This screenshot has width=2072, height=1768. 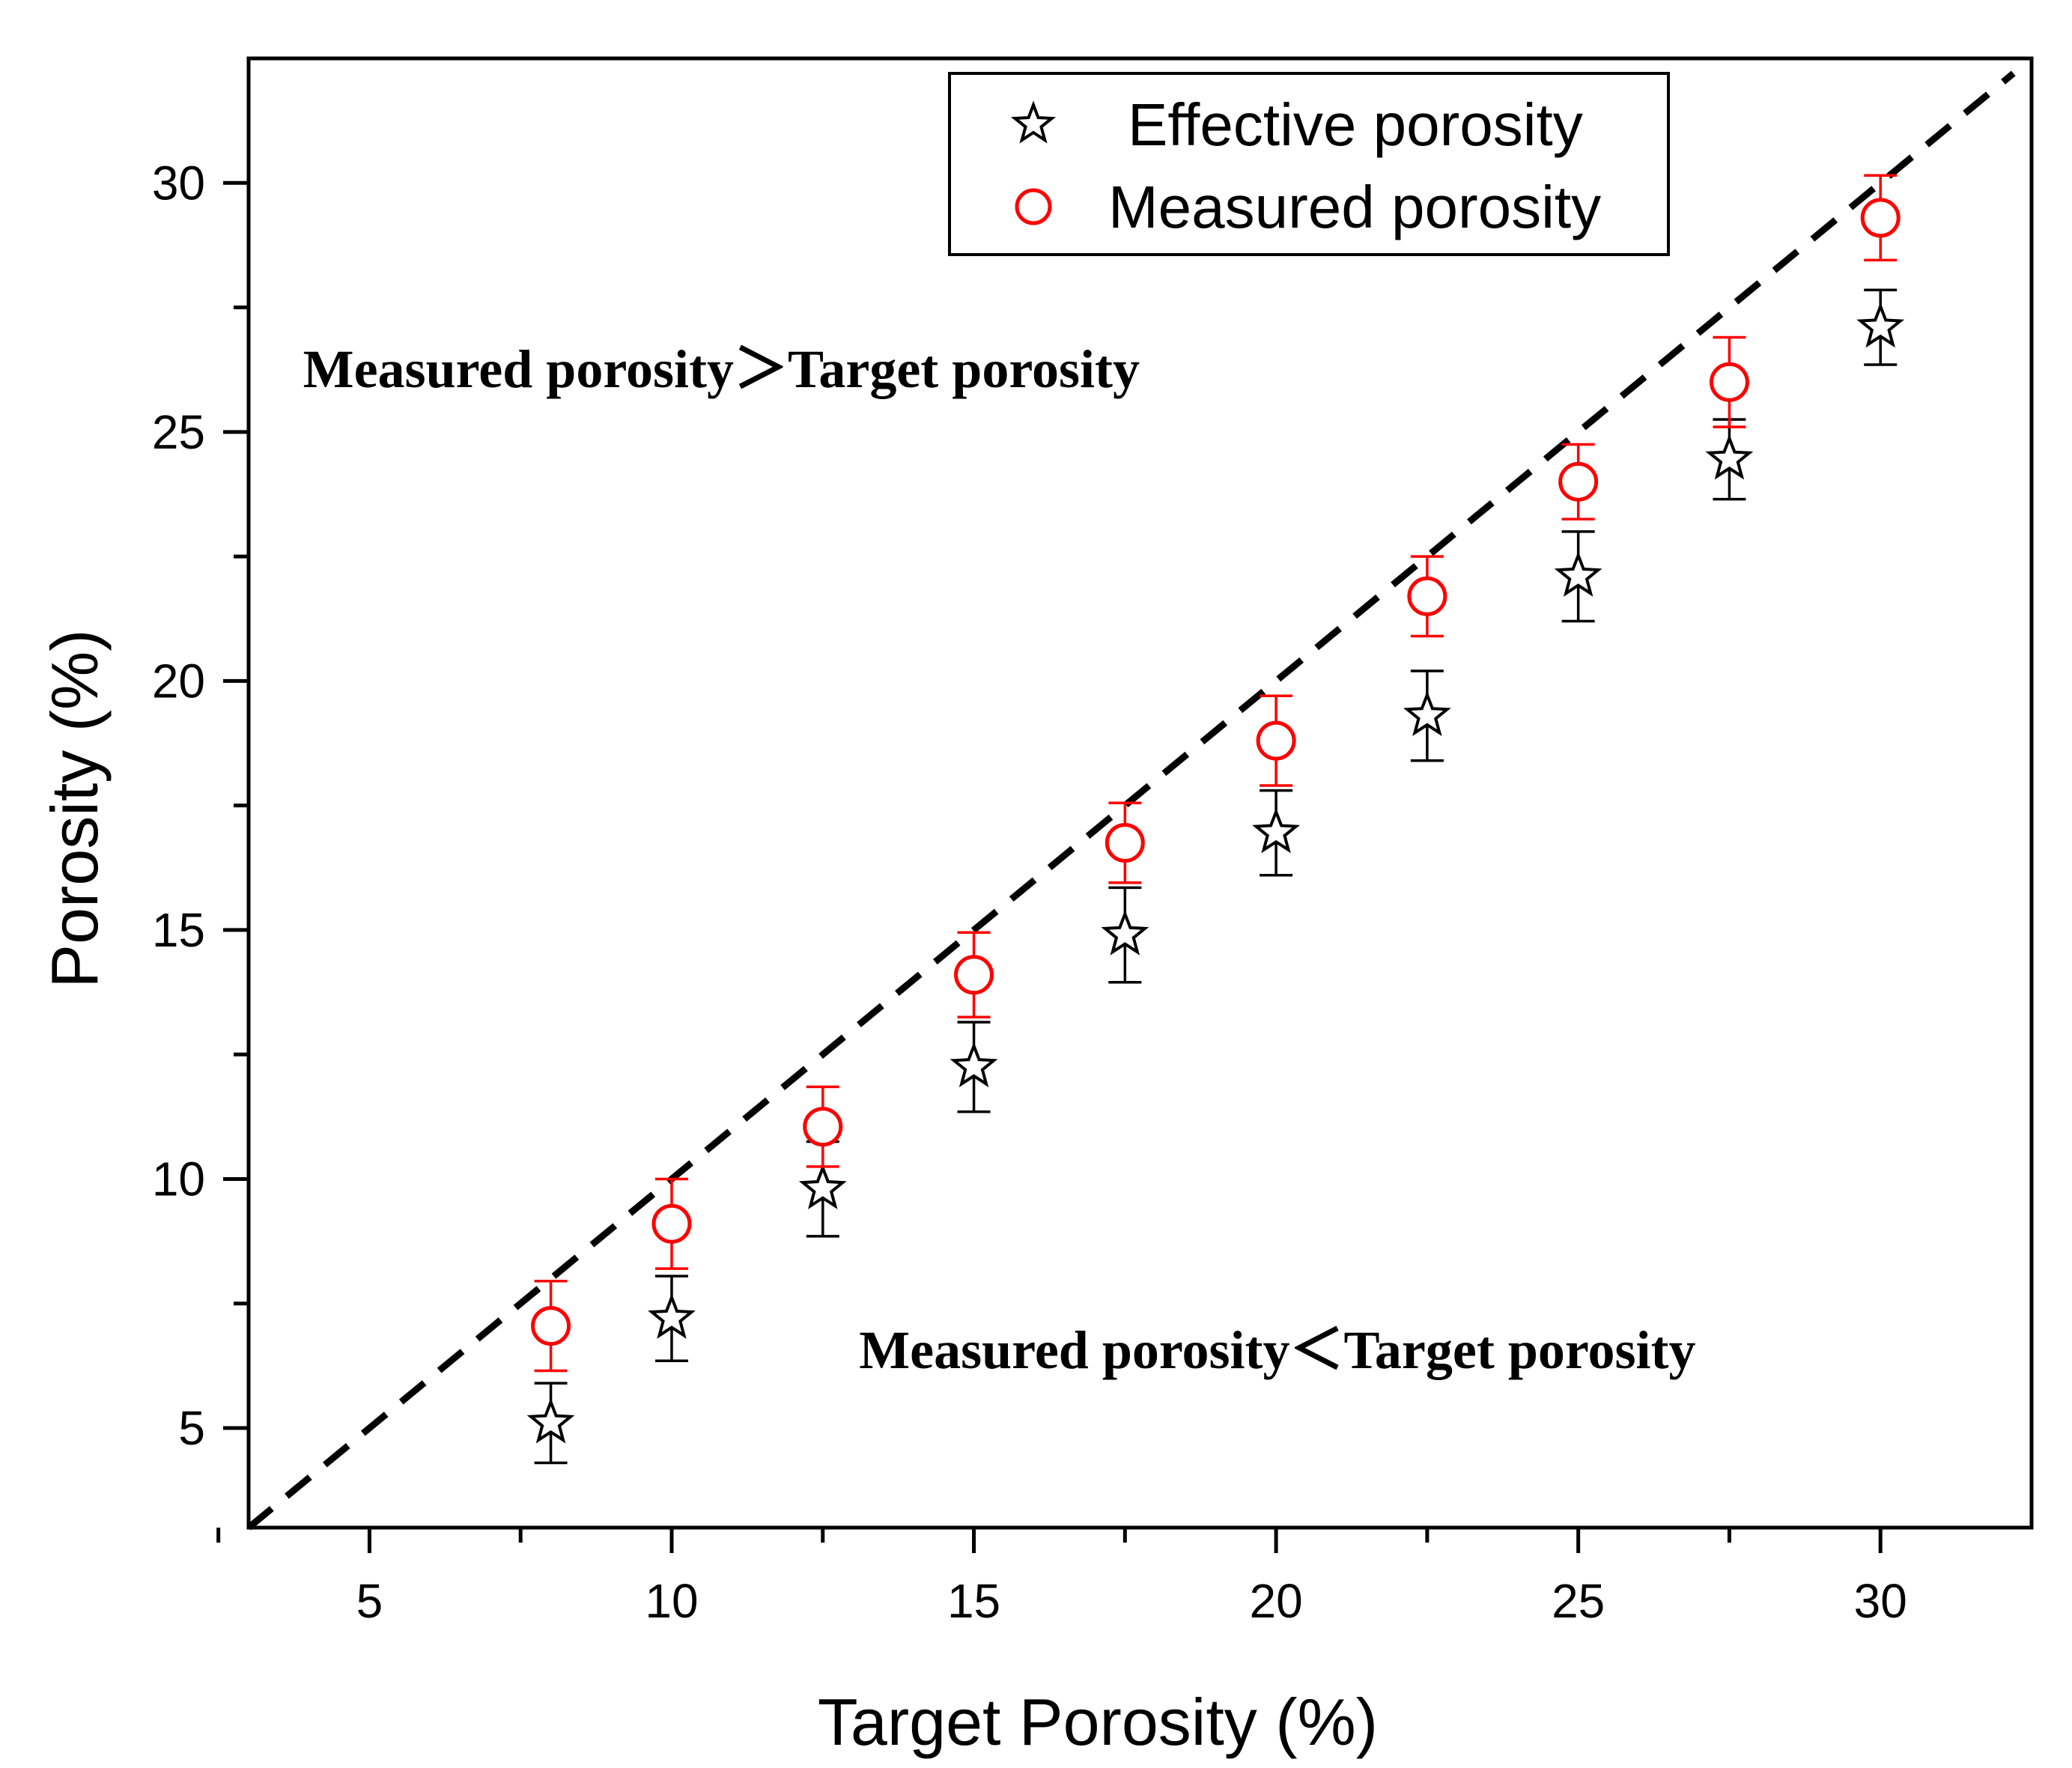 What do you see at coordinates (1880, 1601) in the screenshot?
I see `x-tick-label: 30` at bounding box center [1880, 1601].